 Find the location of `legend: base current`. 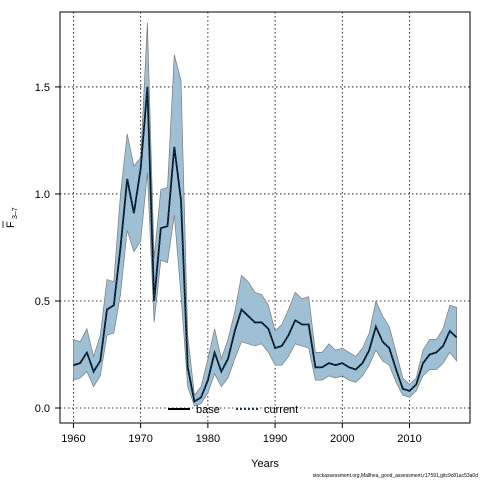

legend: base current is located at coordinates (233, 410).